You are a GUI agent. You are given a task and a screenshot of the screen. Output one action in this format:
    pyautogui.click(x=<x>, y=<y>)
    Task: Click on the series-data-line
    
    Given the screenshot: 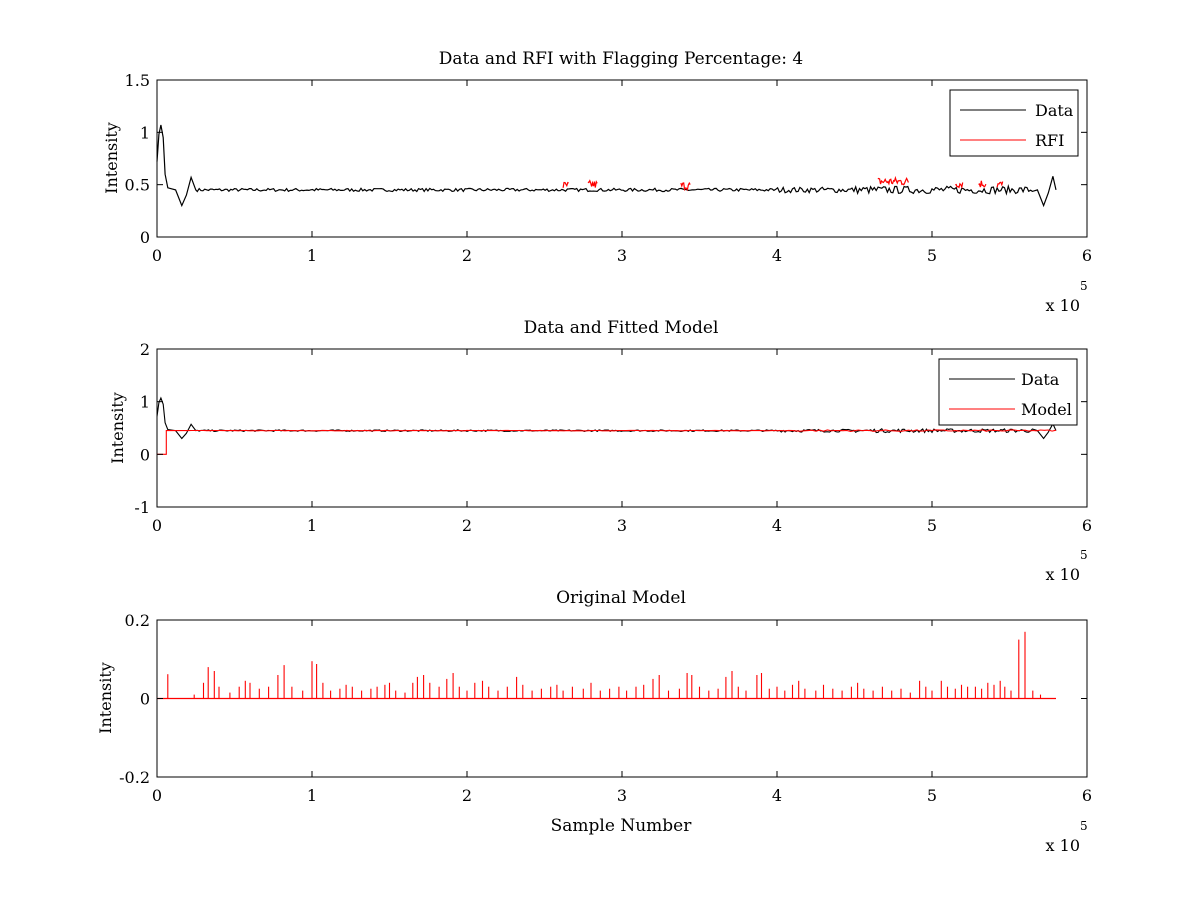 What is the action you would take?
    pyautogui.click(x=606, y=166)
    